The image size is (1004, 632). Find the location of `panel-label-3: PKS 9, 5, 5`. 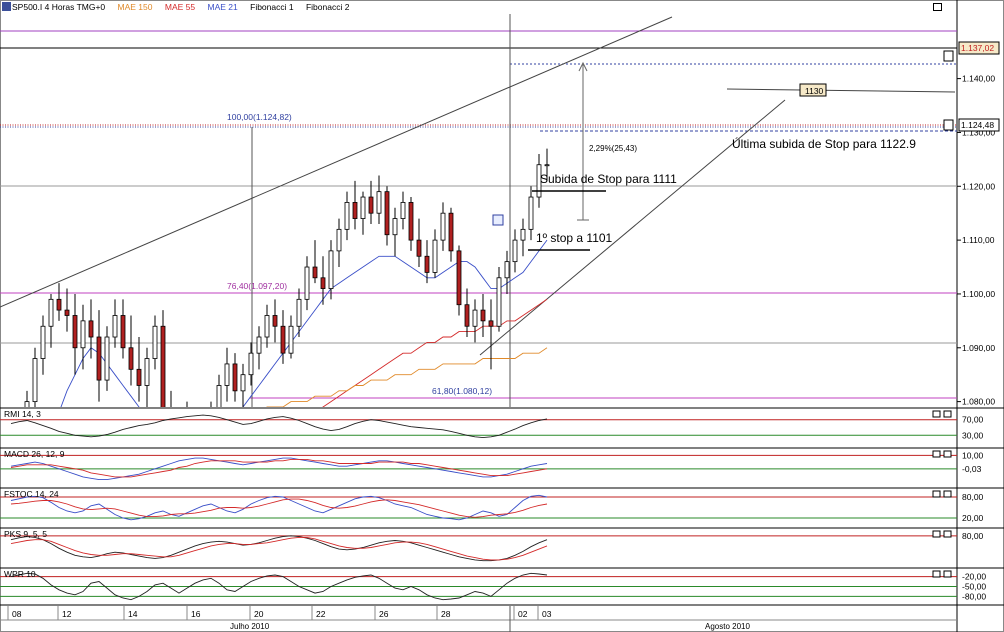

panel-label-3: PKS 9, 5, 5 is located at coordinates (25, 534).